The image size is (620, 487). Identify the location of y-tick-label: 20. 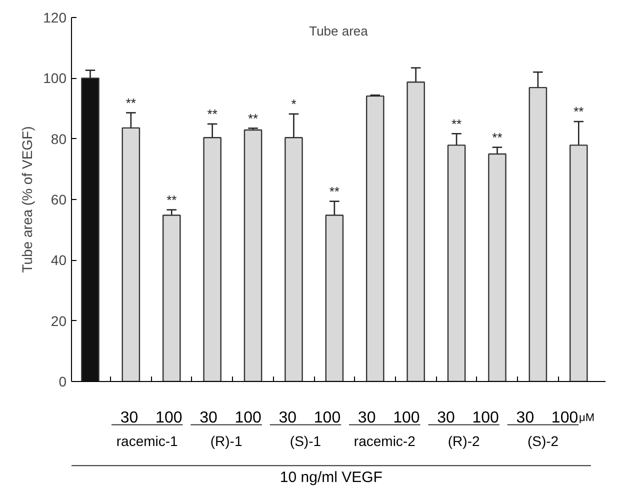
(58, 320).